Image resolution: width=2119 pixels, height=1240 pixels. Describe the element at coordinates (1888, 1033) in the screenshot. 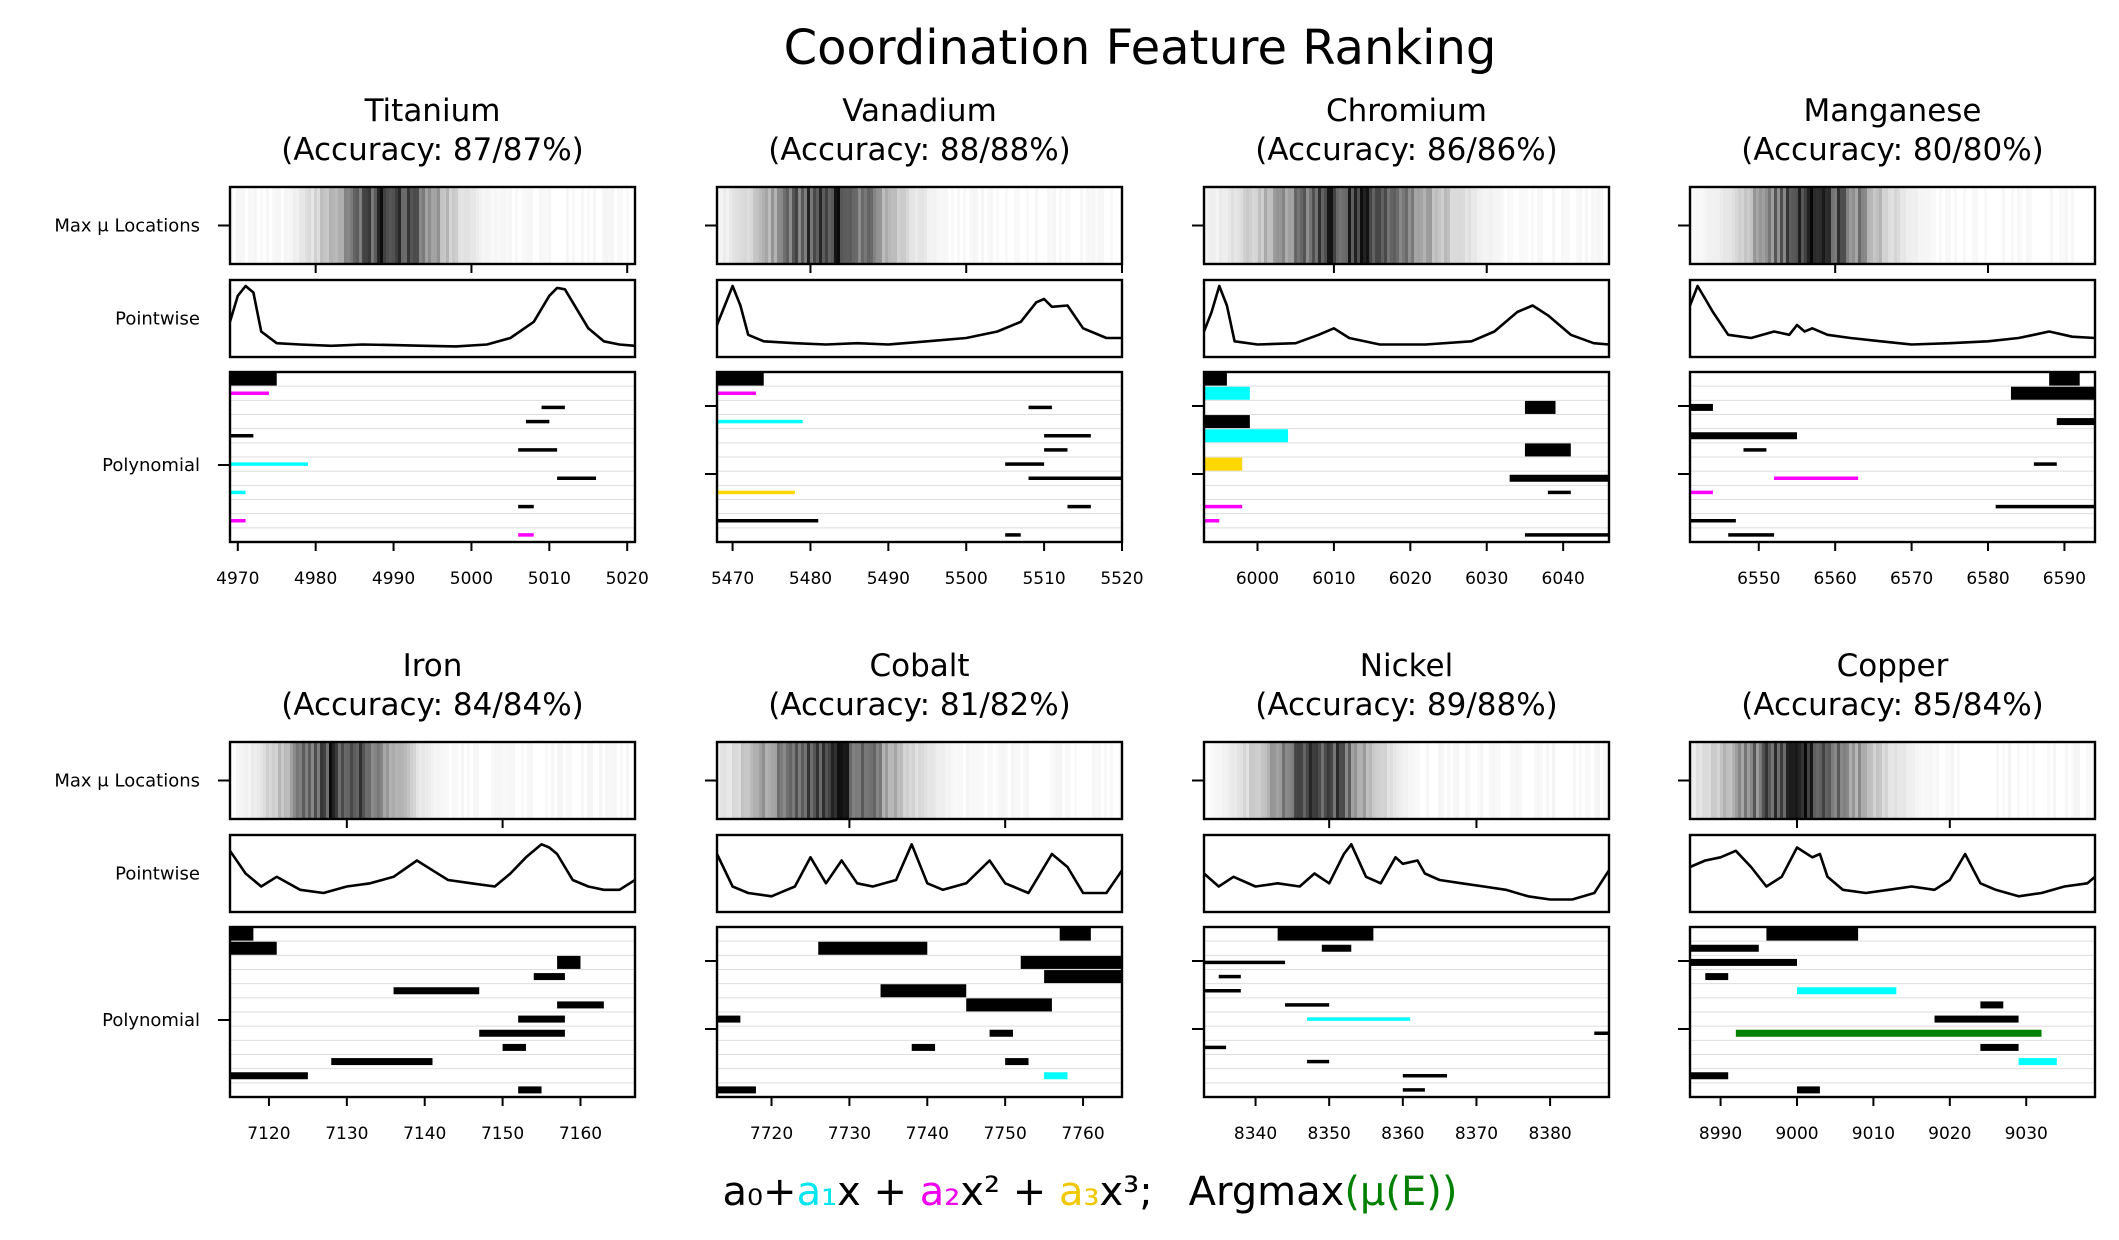

I see `feature-bar-argmax` at that location.